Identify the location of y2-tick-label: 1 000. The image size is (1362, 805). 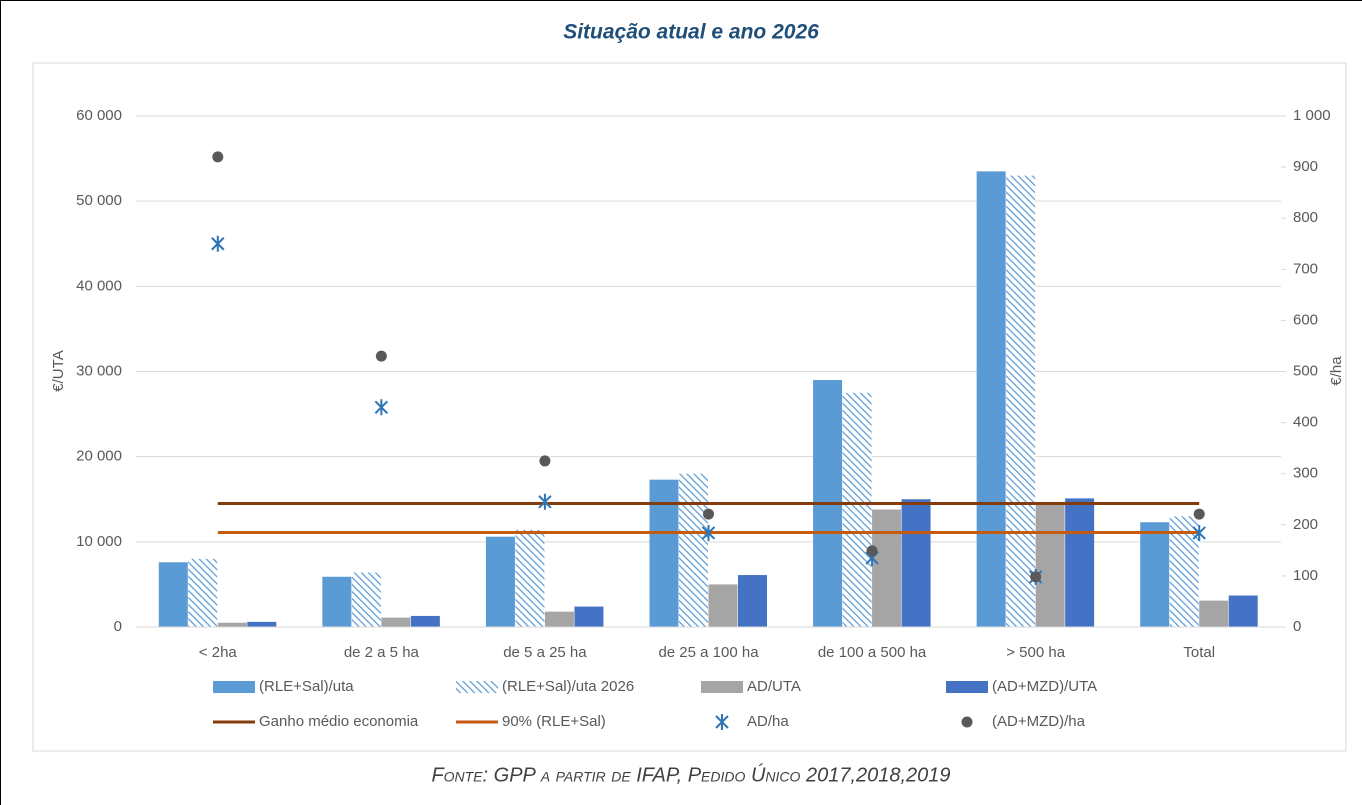
(1312, 115).